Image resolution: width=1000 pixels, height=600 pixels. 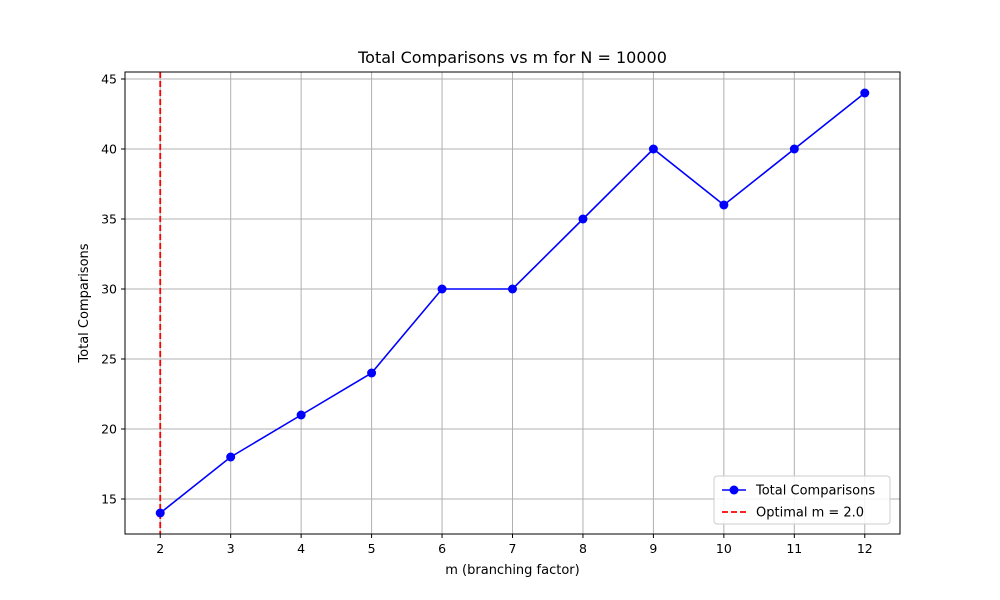 I want to click on x-tick-label: 9, so click(x=653, y=548).